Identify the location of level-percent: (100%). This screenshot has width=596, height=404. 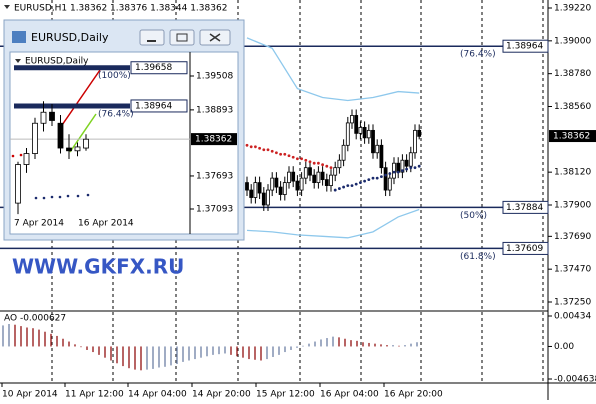
(114, 76).